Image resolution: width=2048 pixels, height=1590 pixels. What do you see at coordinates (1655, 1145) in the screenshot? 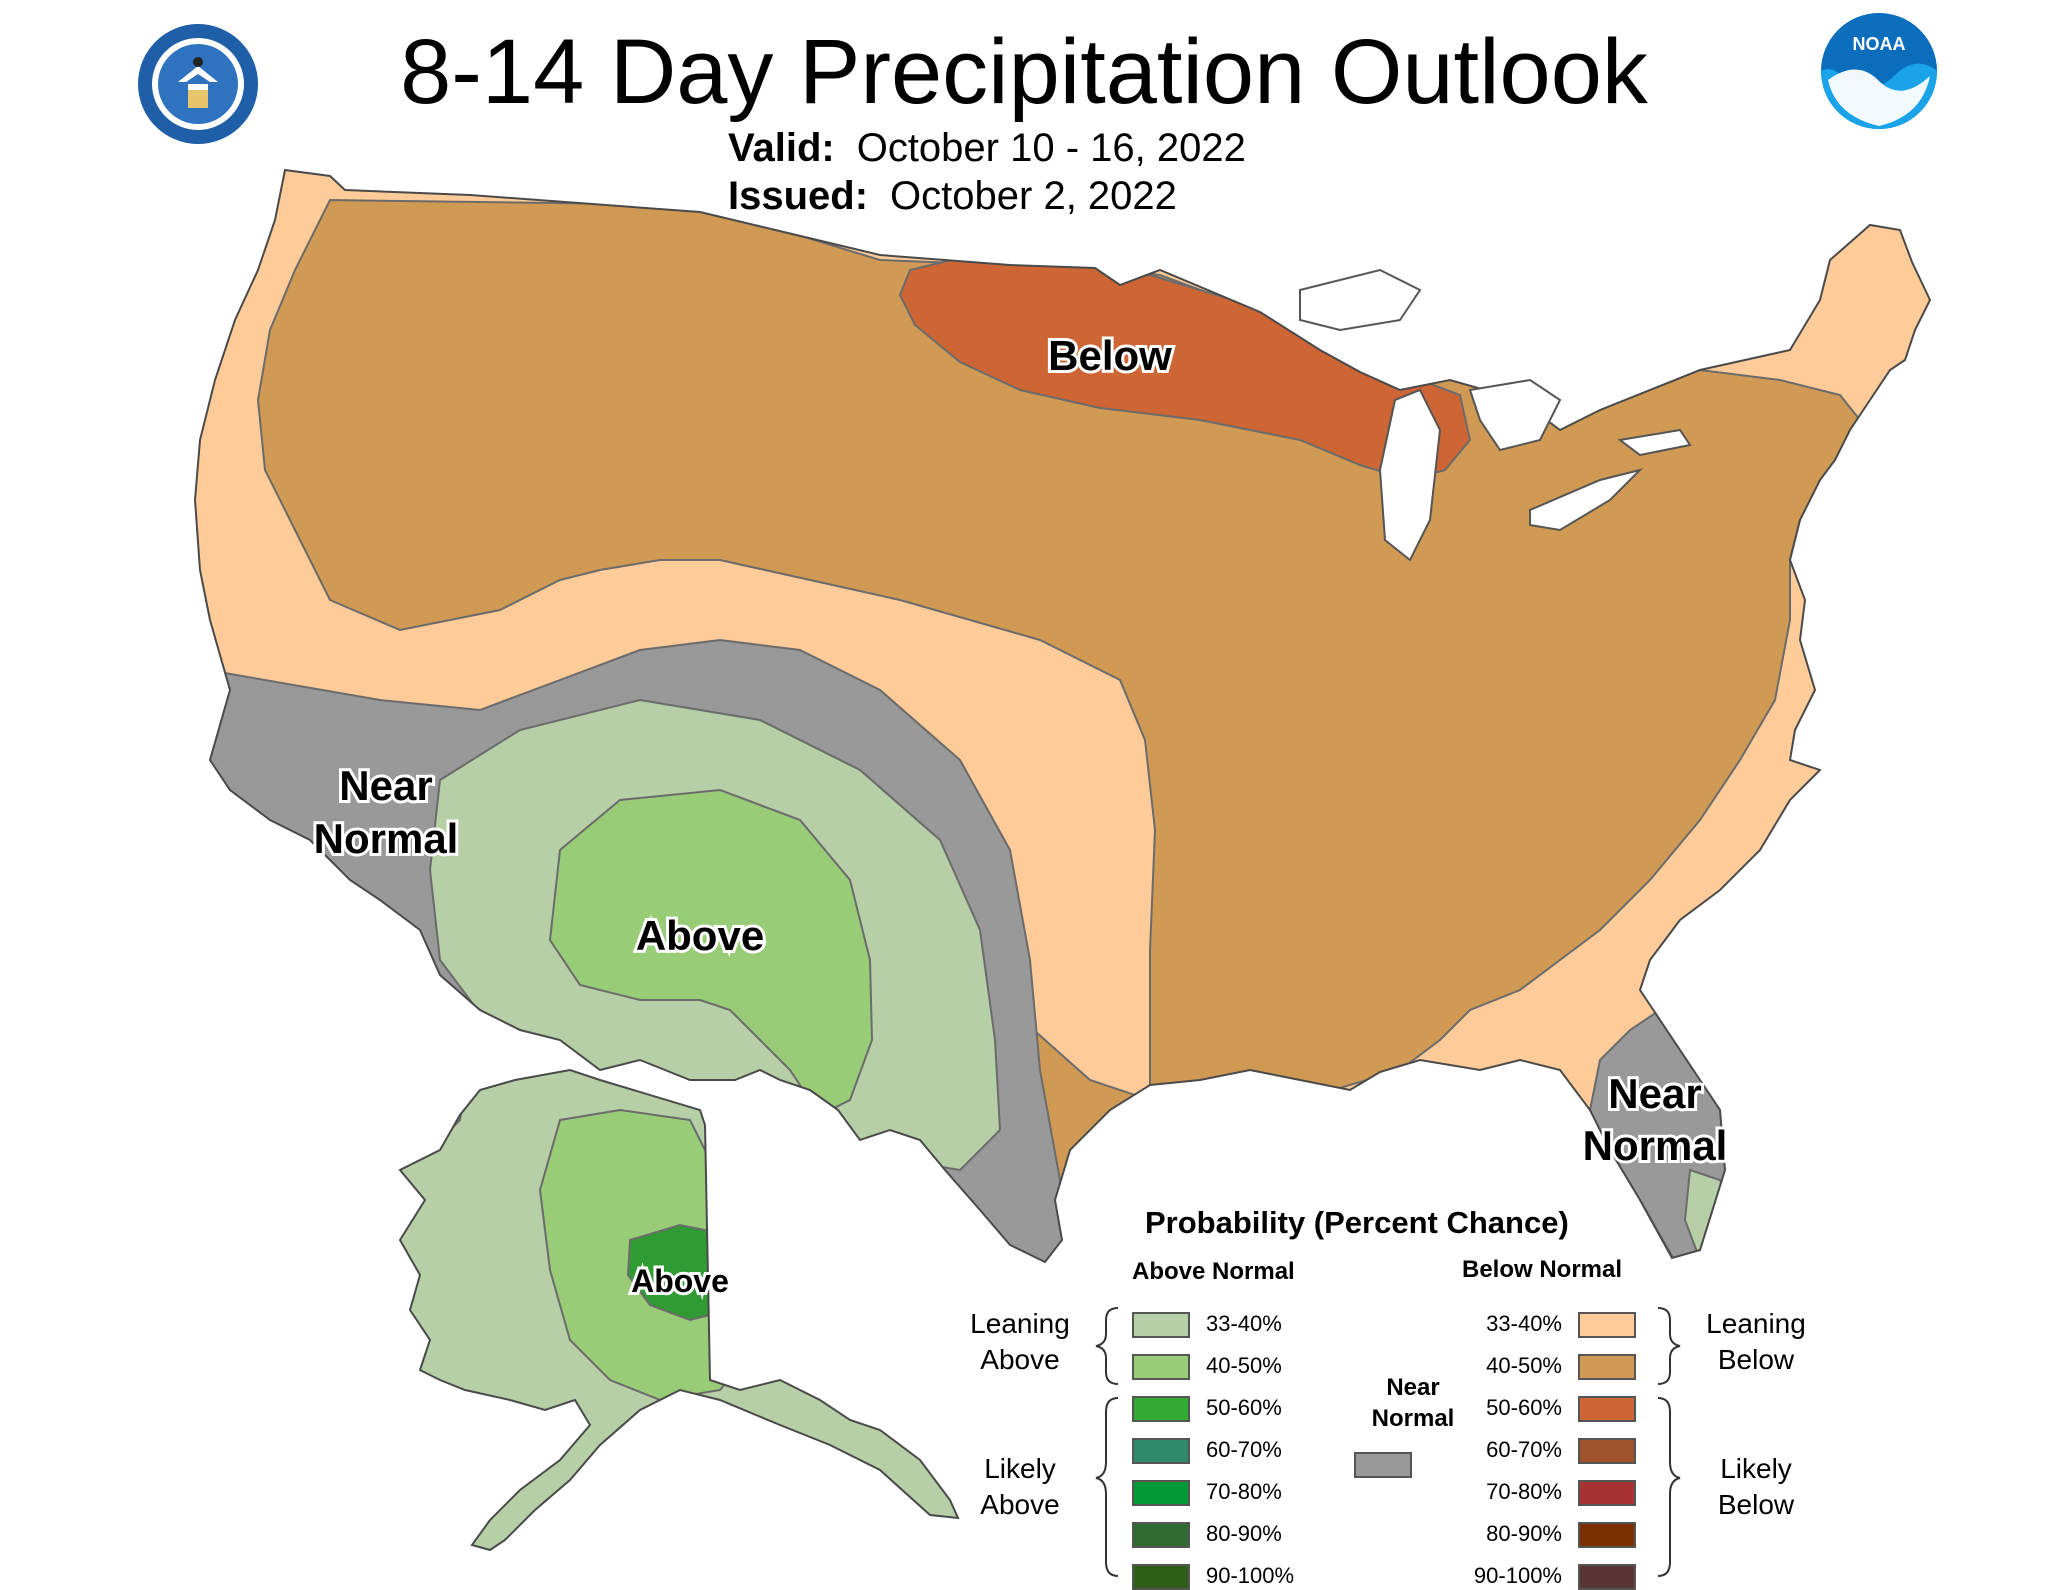
I see `label-fl-line2: Normal` at bounding box center [1655, 1145].